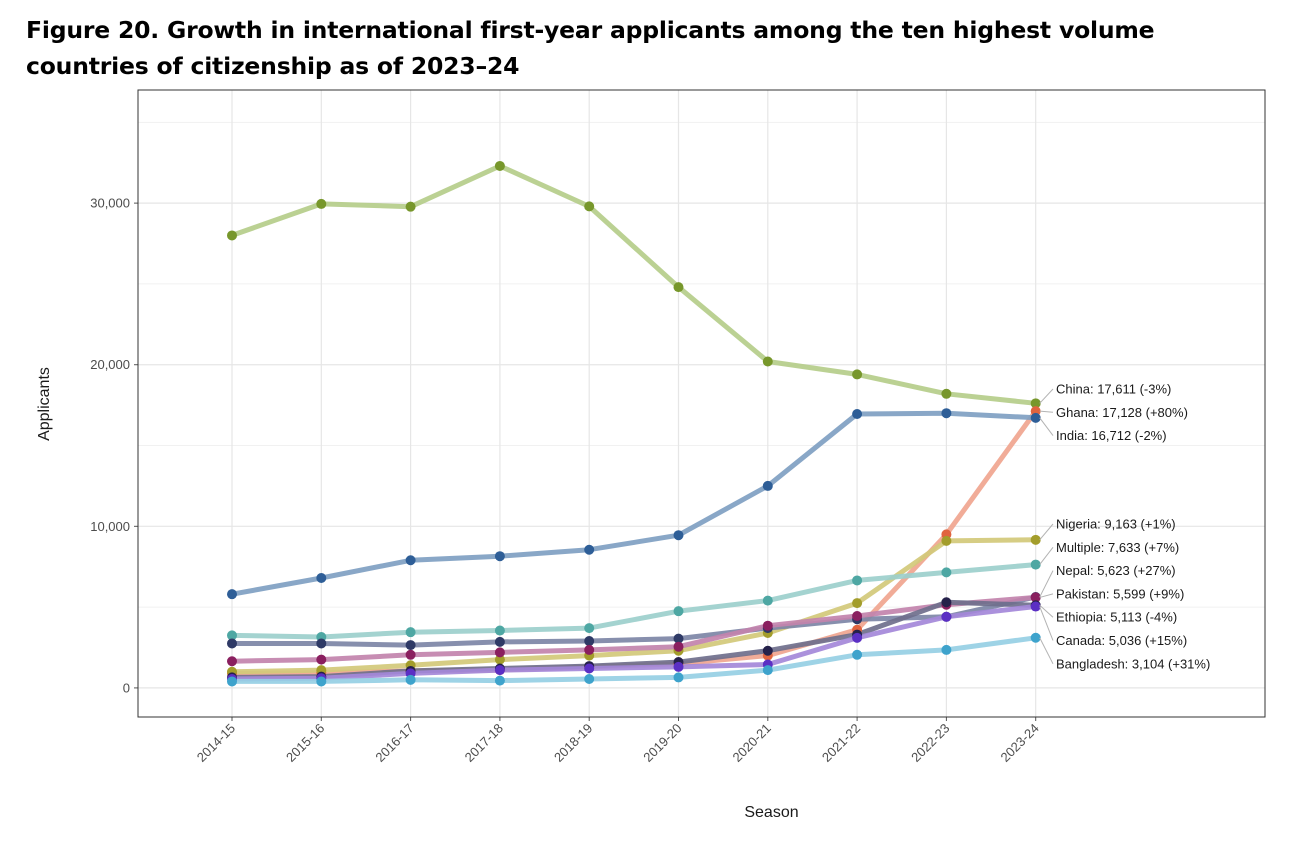 The width and height of the screenshot is (1292, 842). I want to click on series-line-multiple, so click(634, 601).